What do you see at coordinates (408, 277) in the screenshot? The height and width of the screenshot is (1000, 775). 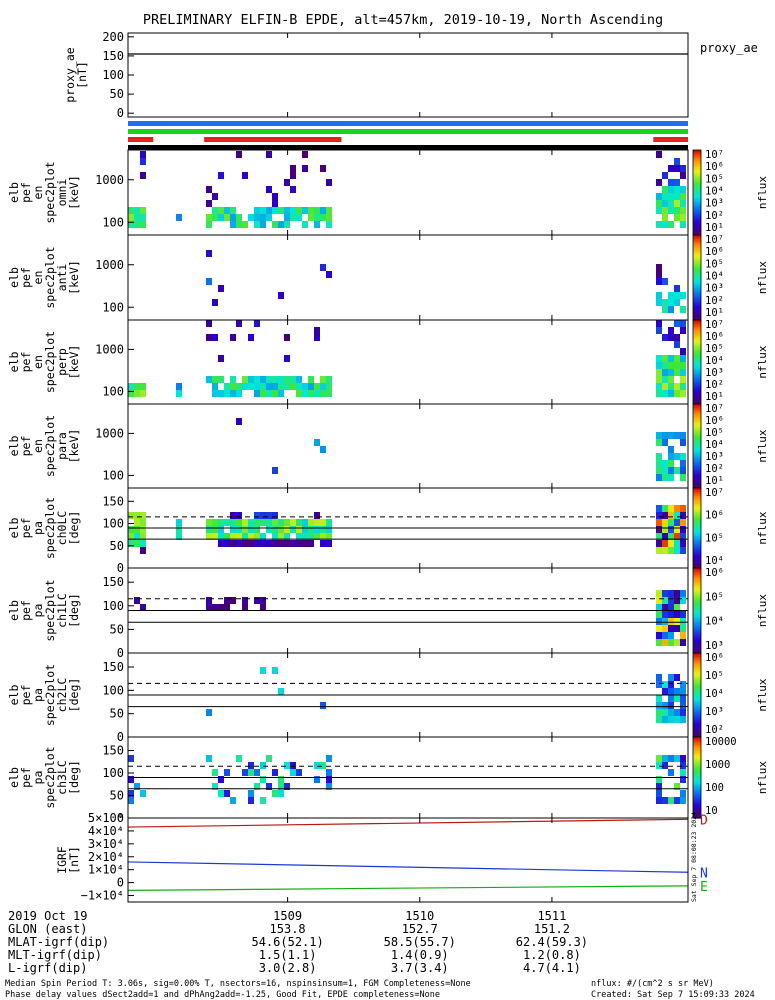 I see `panel-frame` at bounding box center [408, 277].